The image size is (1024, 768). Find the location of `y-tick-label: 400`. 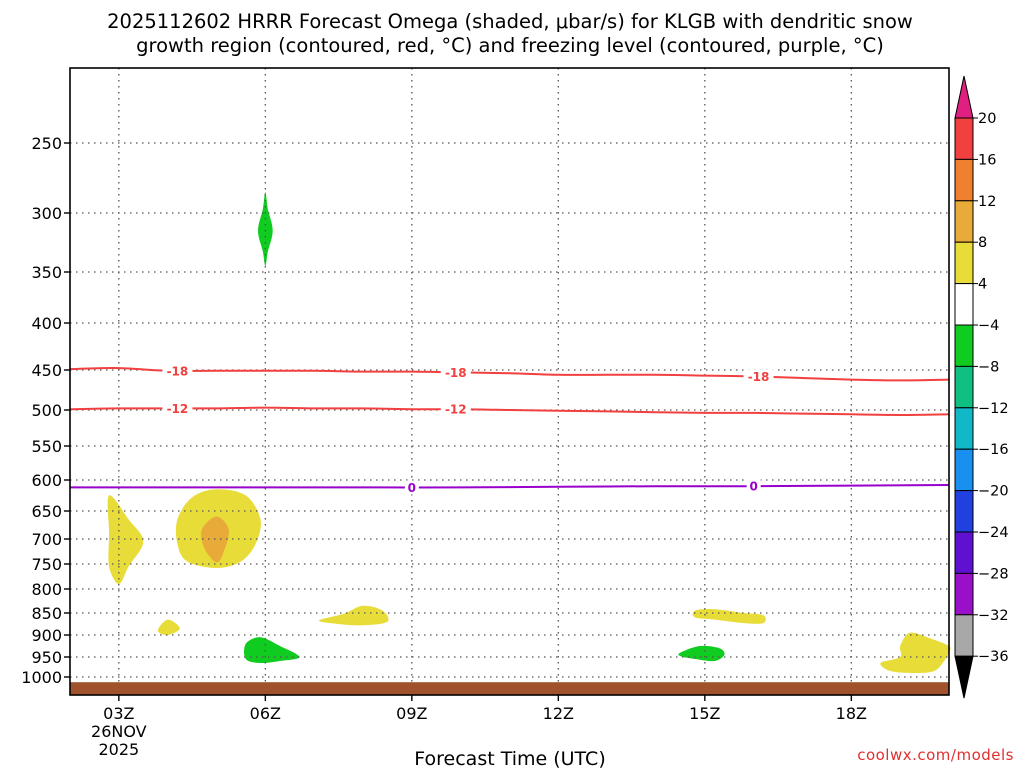

y-tick-label: 400 is located at coordinates (46, 323).